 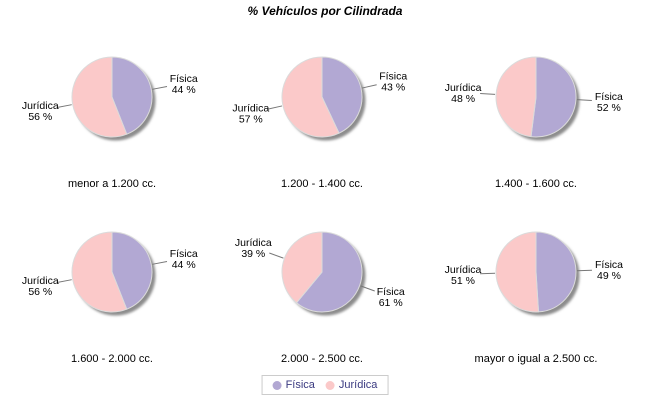 What do you see at coordinates (536, 359) in the screenshot?
I see `pie-category-label: mayor o igual a 2.500 cc.` at bounding box center [536, 359].